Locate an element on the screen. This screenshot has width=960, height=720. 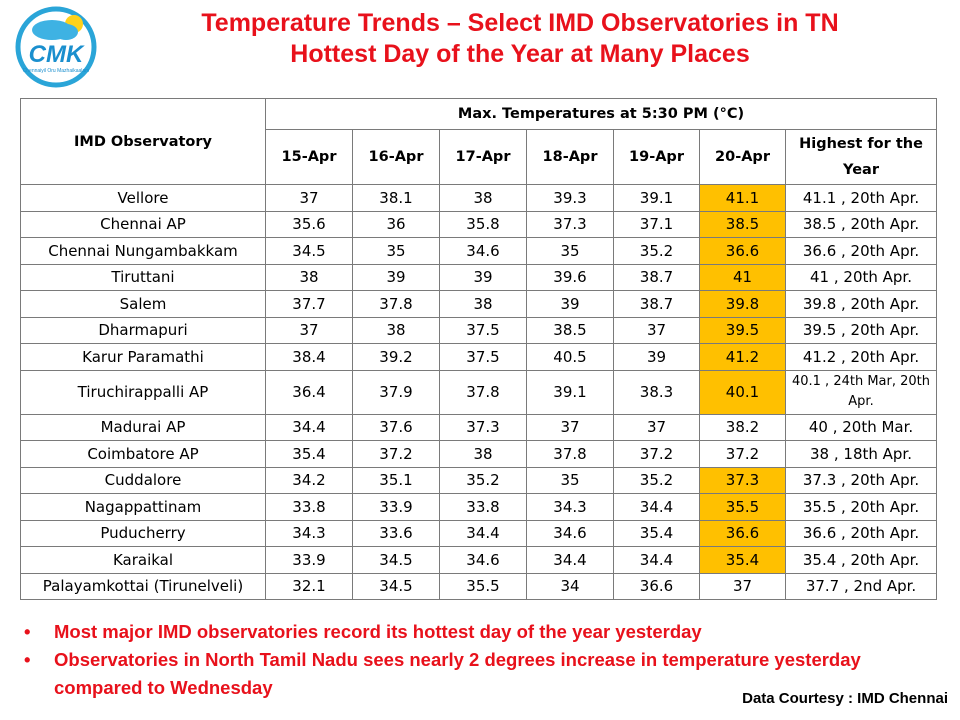
highest-for-year-cell: 41.1 , 20th Apr. is located at coordinates (861, 198).